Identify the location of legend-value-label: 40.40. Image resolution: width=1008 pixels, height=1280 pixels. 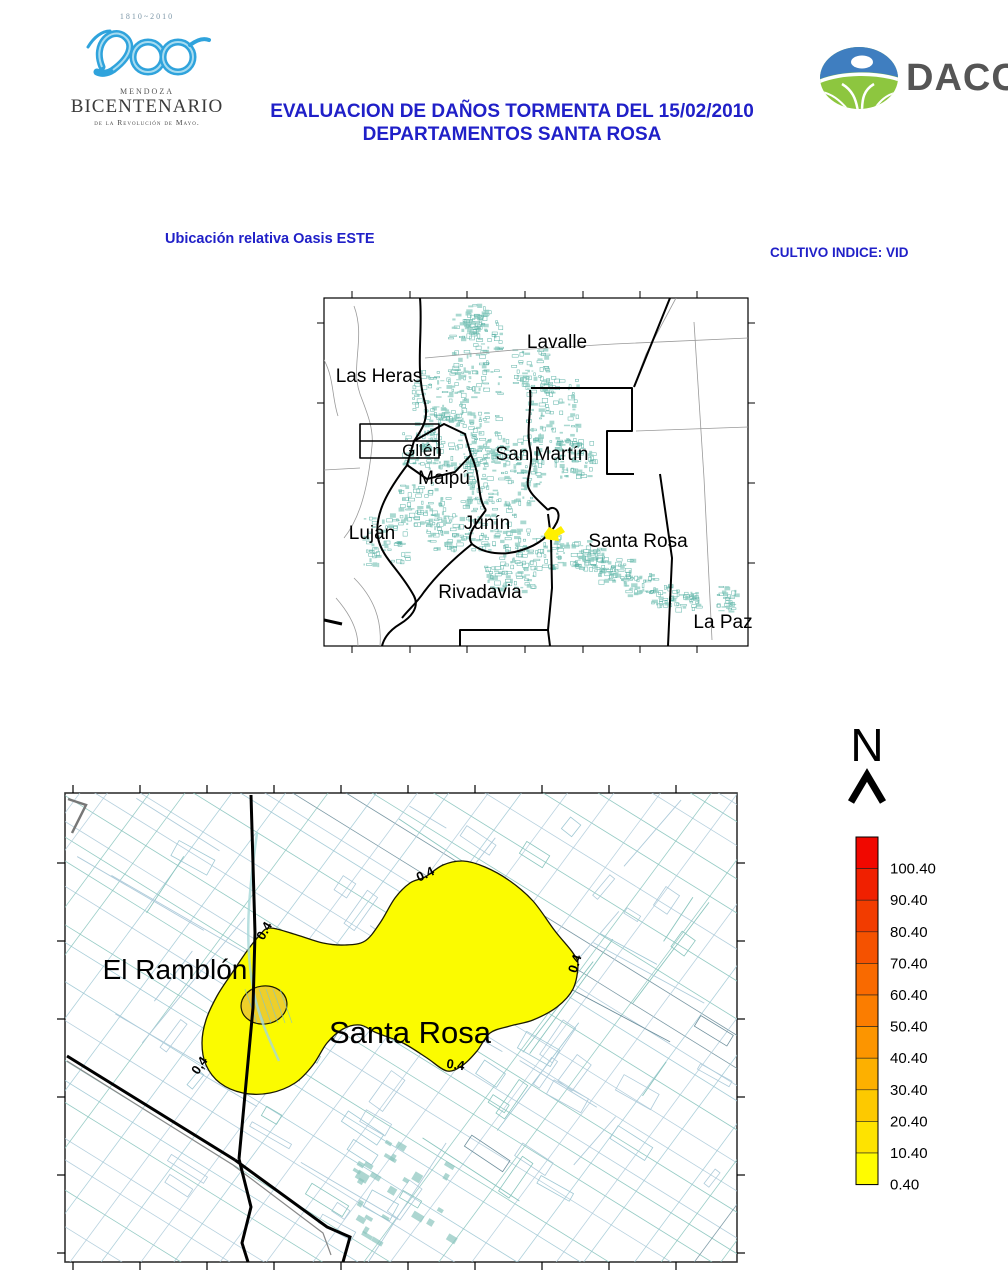
(909, 1058).